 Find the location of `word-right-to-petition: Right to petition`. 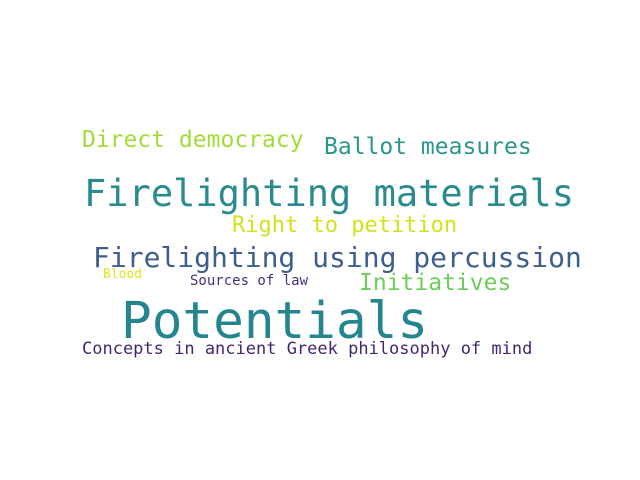

word-right-to-petition: Right to petition is located at coordinates (345, 225).